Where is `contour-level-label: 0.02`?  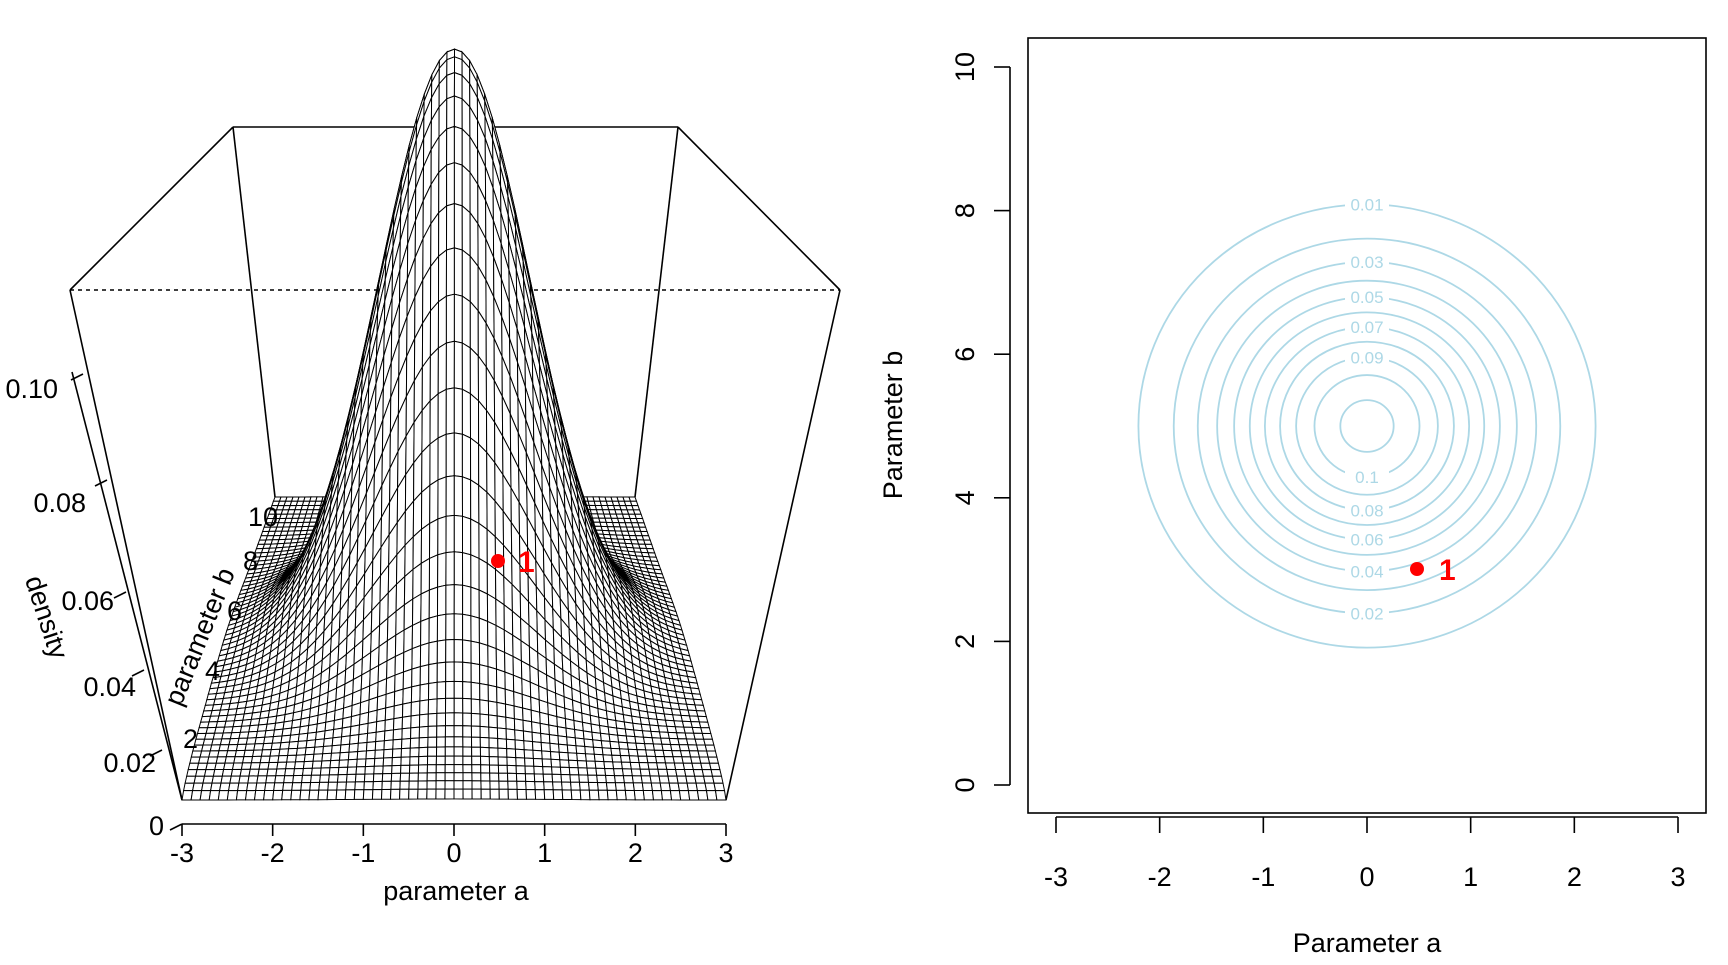
contour-level-label: 0.02 is located at coordinates (1366, 613).